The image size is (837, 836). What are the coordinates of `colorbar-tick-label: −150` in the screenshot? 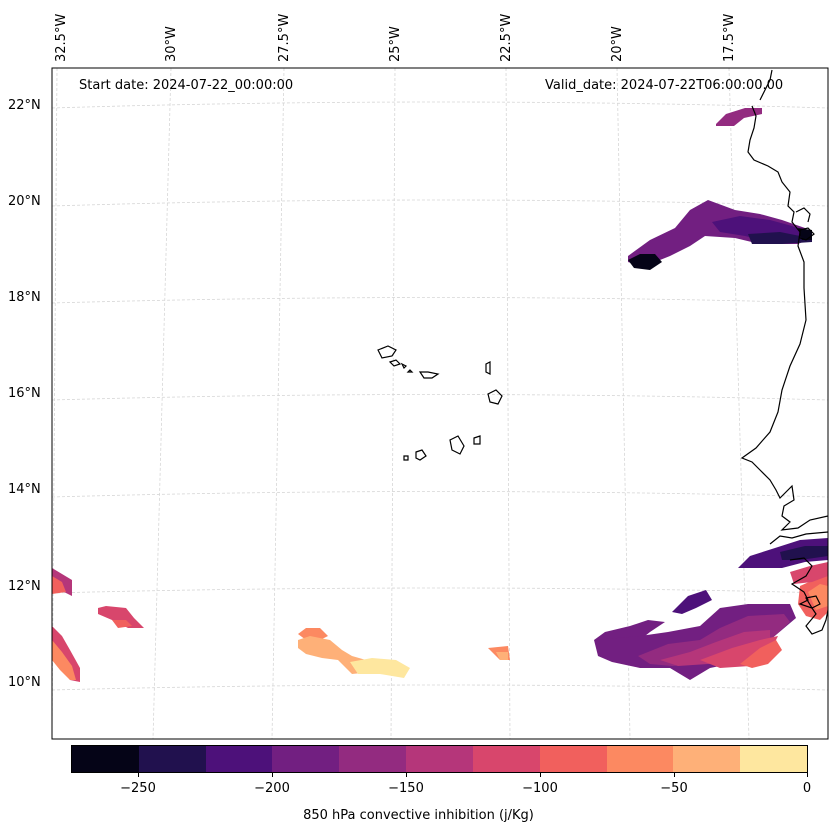 It's located at (406, 788).